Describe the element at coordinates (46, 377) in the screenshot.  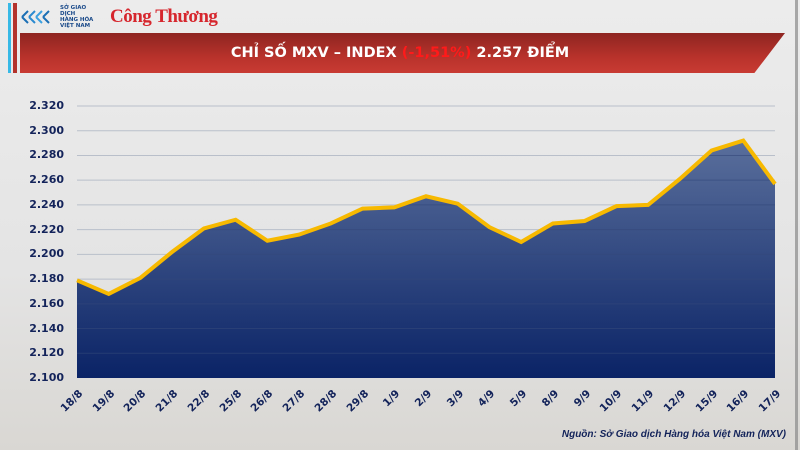
I see `y-tick-label: 2.100` at that location.